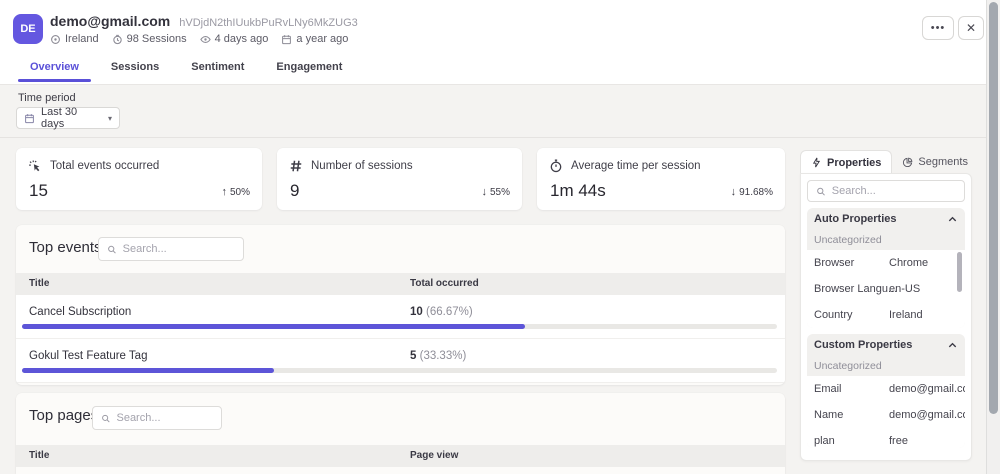 This screenshot has height=474, width=1000. What do you see at coordinates (55, 39) in the screenshot?
I see `location-icon` at bounding box center [55, 39].